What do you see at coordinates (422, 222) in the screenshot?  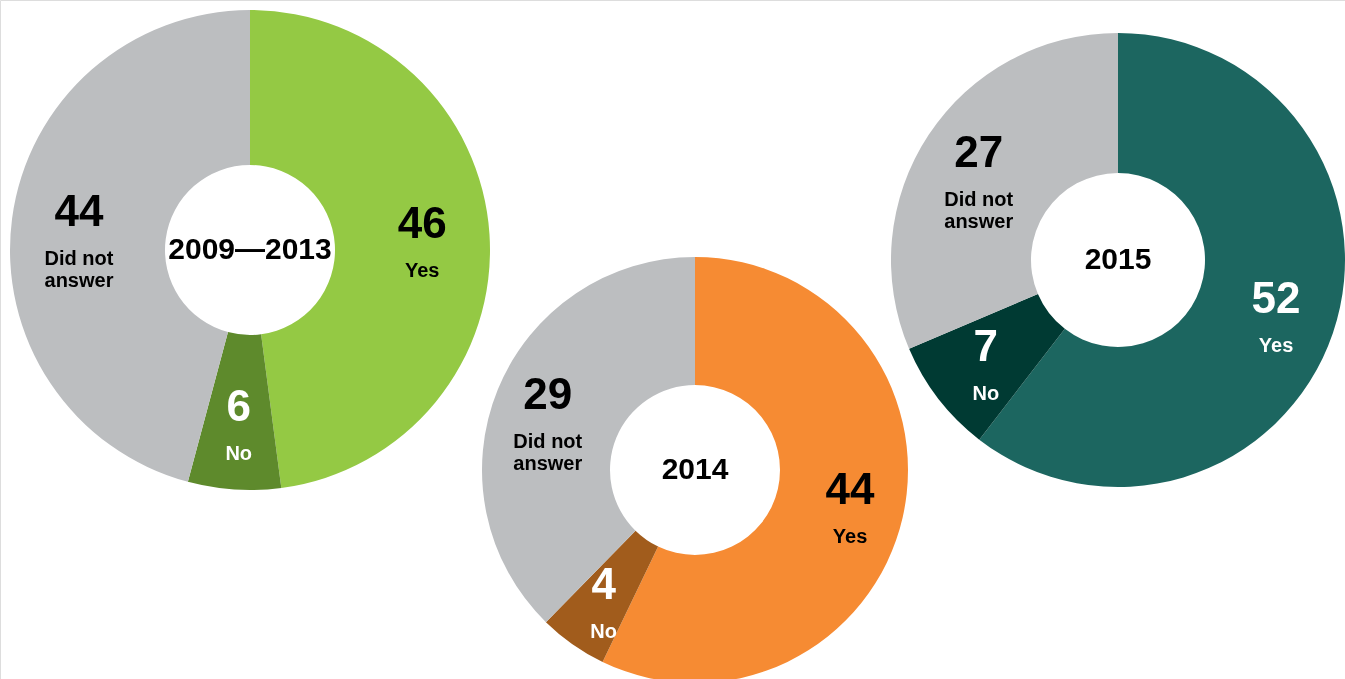 I see `data-label: 46` at bounding box center [422, 222].